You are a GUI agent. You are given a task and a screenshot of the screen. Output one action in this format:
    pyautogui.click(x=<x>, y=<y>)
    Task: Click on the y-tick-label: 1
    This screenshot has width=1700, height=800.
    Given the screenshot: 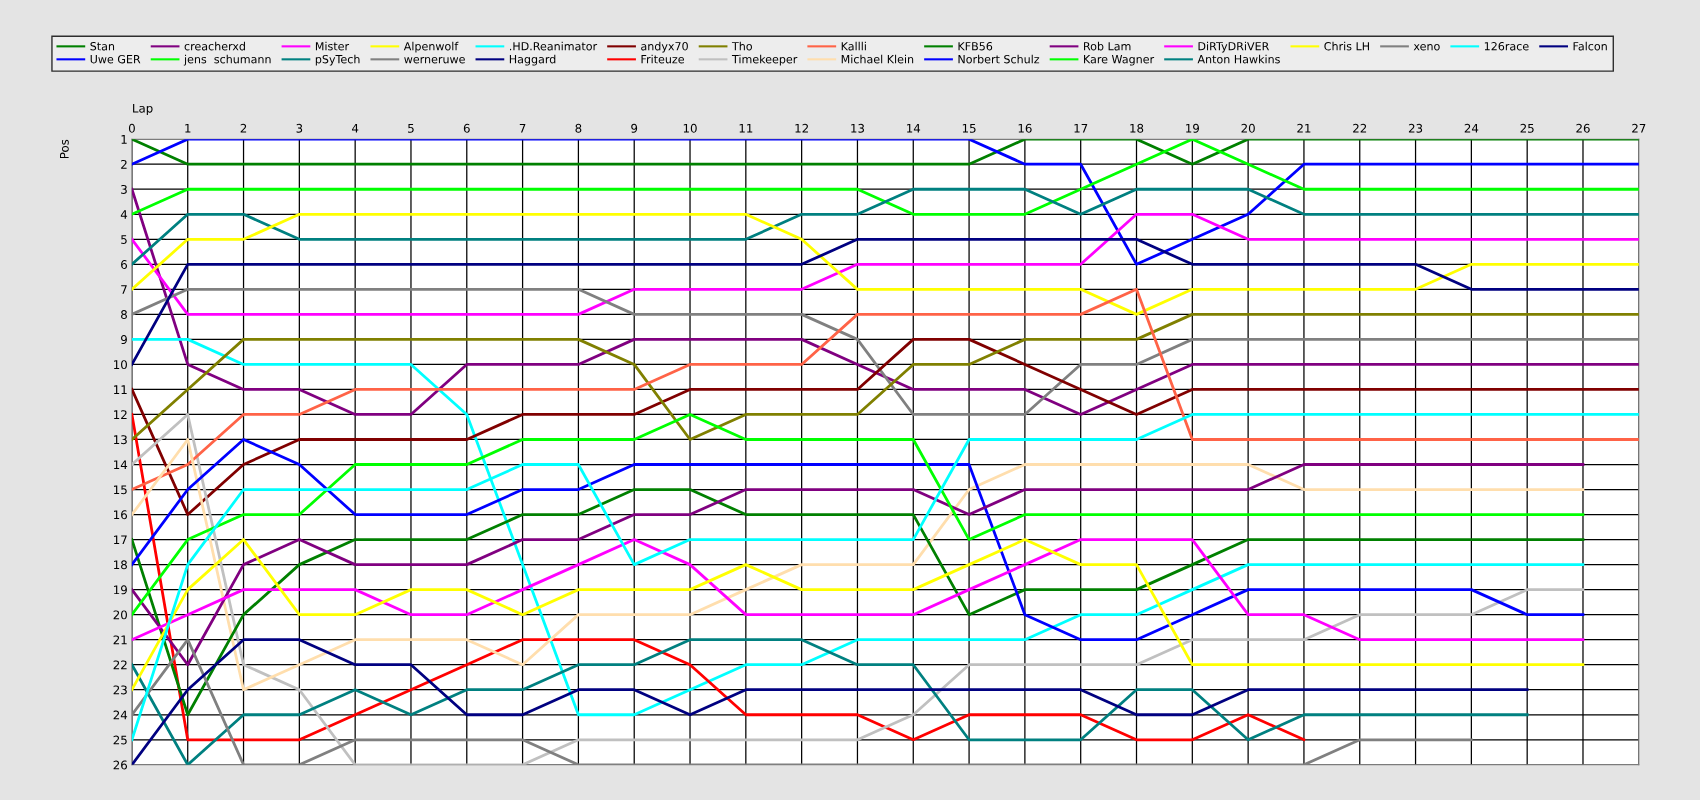 What is the action you would take?
    pyautogui.click(x=124, y=139)
    